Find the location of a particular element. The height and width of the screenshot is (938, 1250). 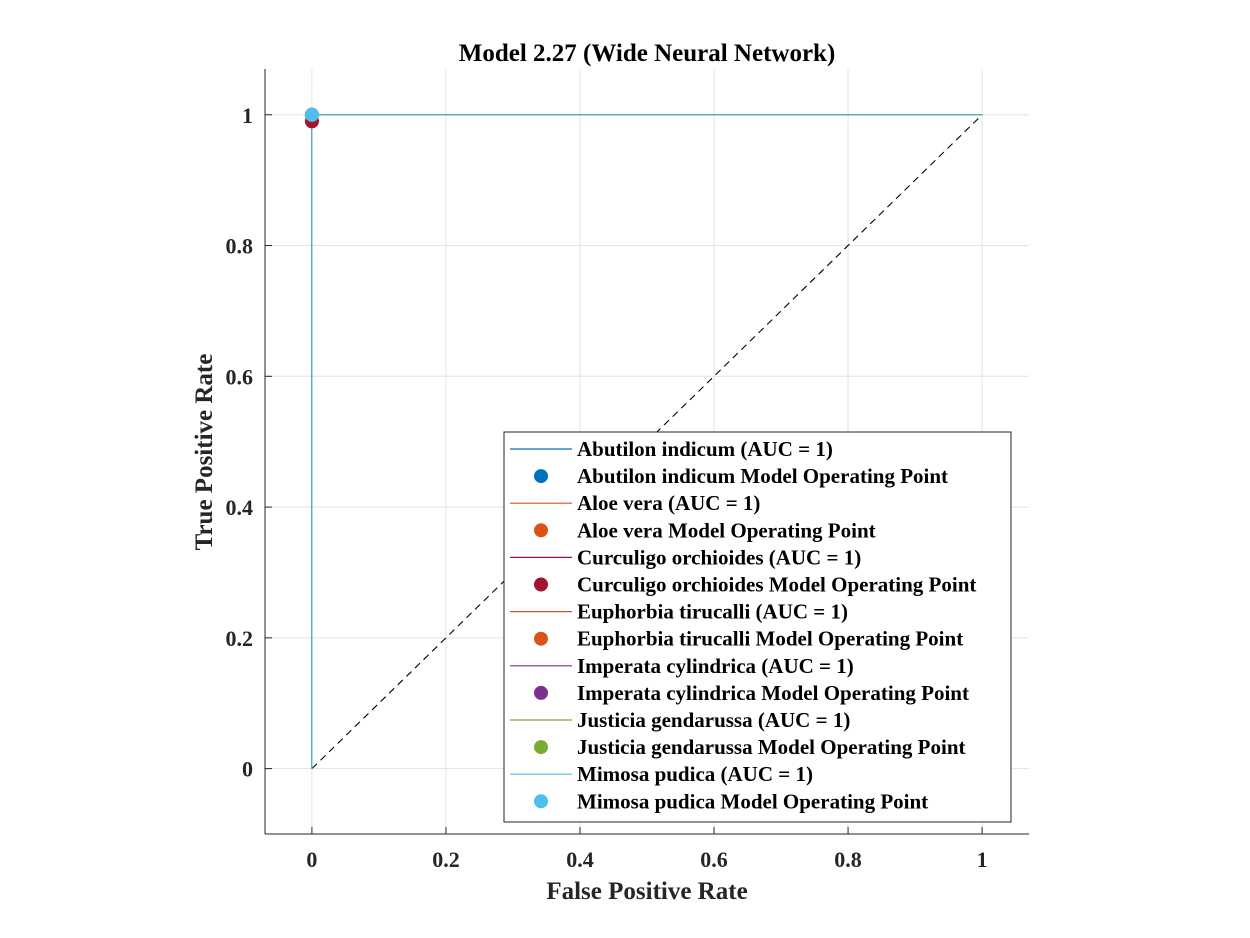

x-tick-label: 0.2 is located at coordinates (446, 859).